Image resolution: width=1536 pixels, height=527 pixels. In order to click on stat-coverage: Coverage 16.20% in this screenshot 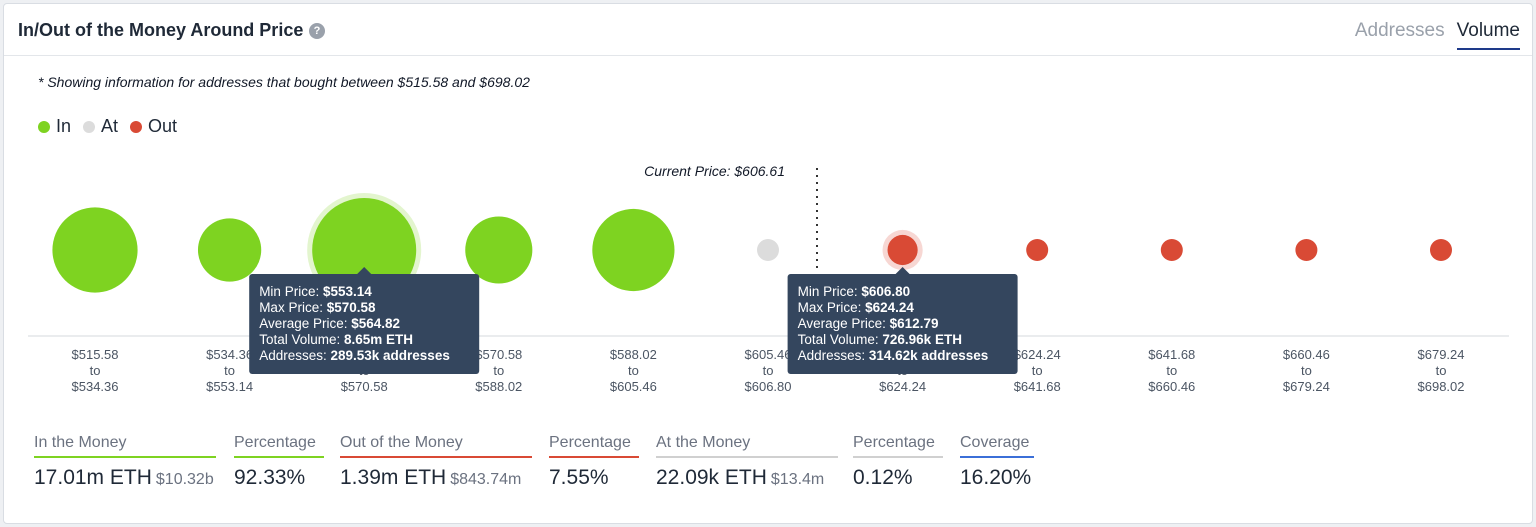, I will do `click(997, 462)`.